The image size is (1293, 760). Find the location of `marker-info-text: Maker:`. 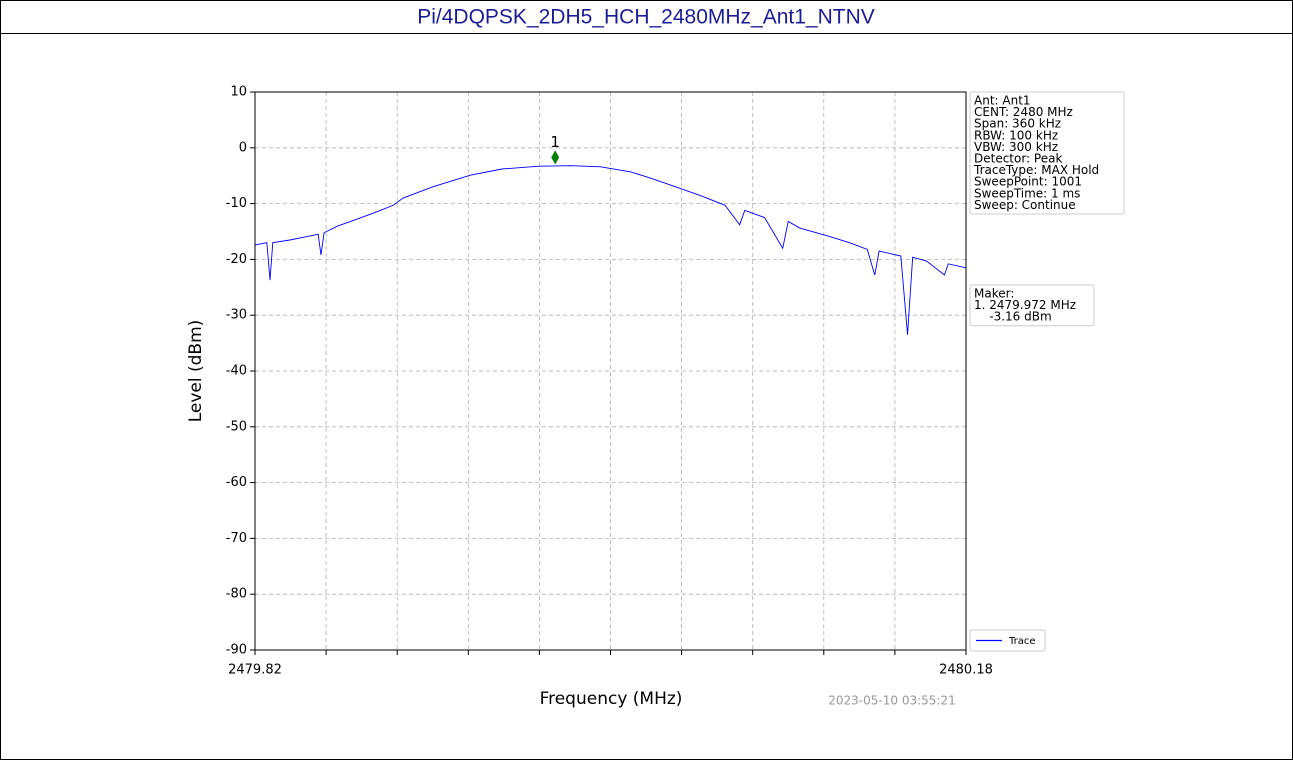

marker-info-text: Maker: is located at coordinates (994, 294).